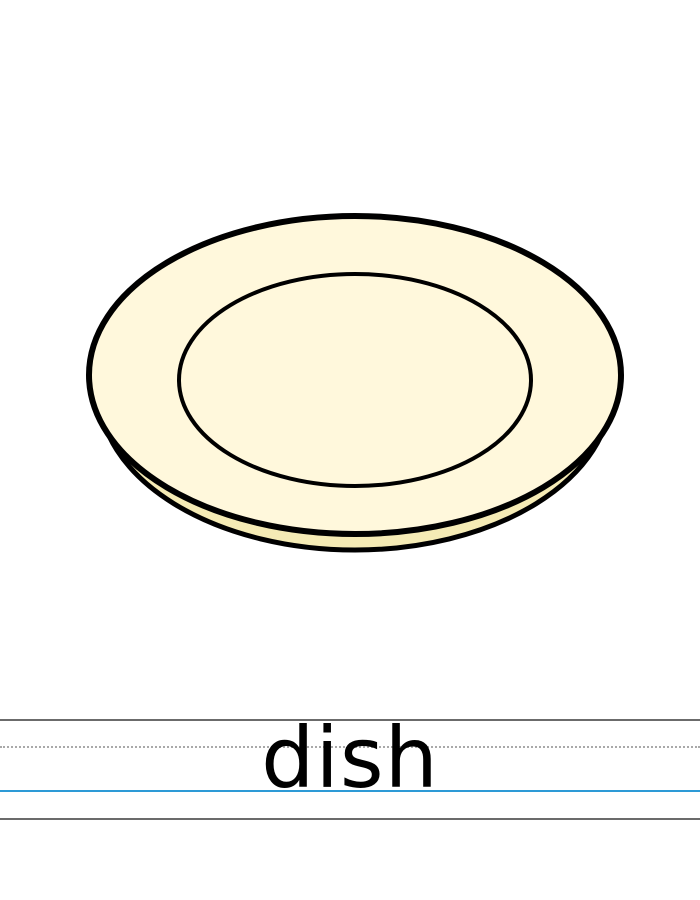 This screenshot has height=900, width=700. I want to click on guide-midline, so click(350, 747).